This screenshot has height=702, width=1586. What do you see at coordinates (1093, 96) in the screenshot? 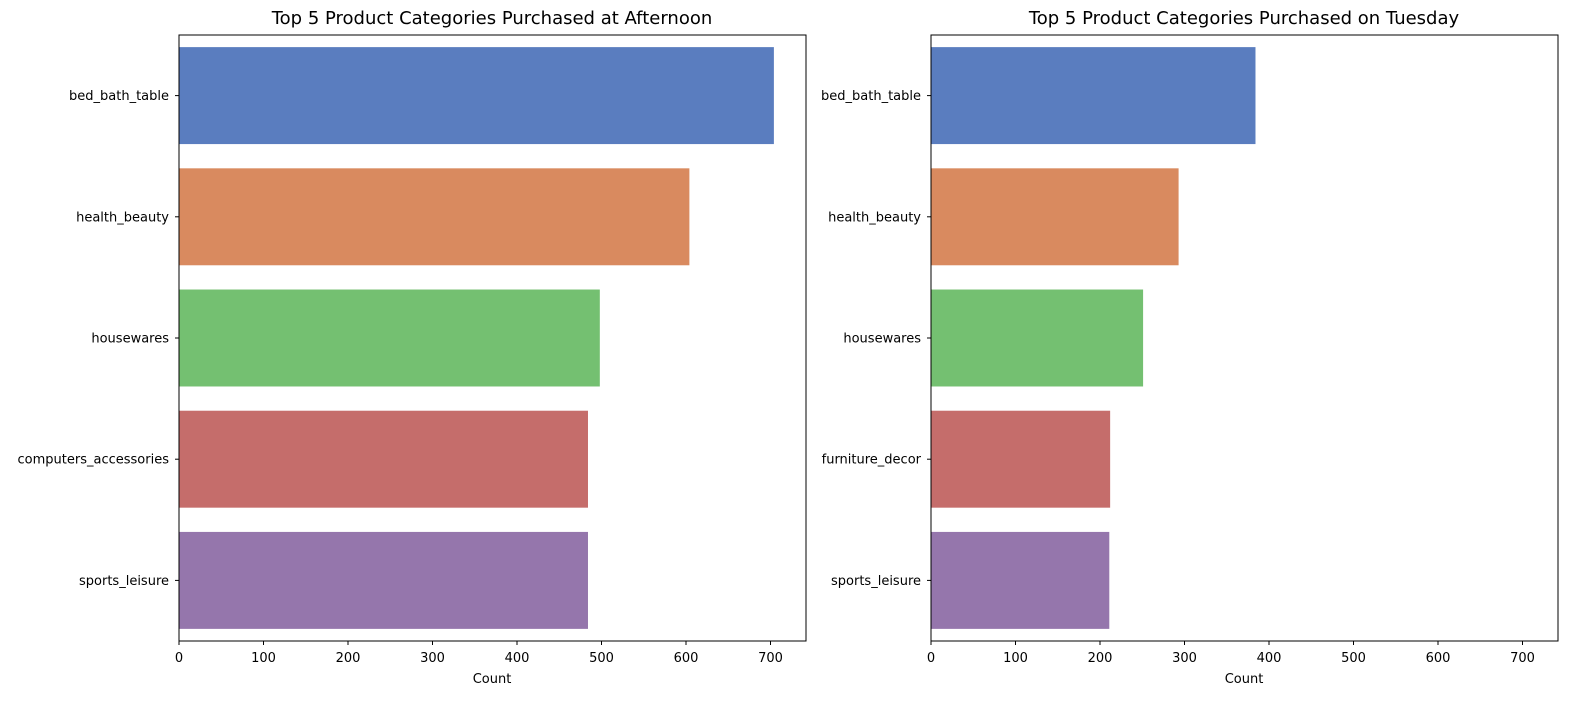
I see `bar-bed-bath-table-tuesday` at bounding box center [1093, 96].